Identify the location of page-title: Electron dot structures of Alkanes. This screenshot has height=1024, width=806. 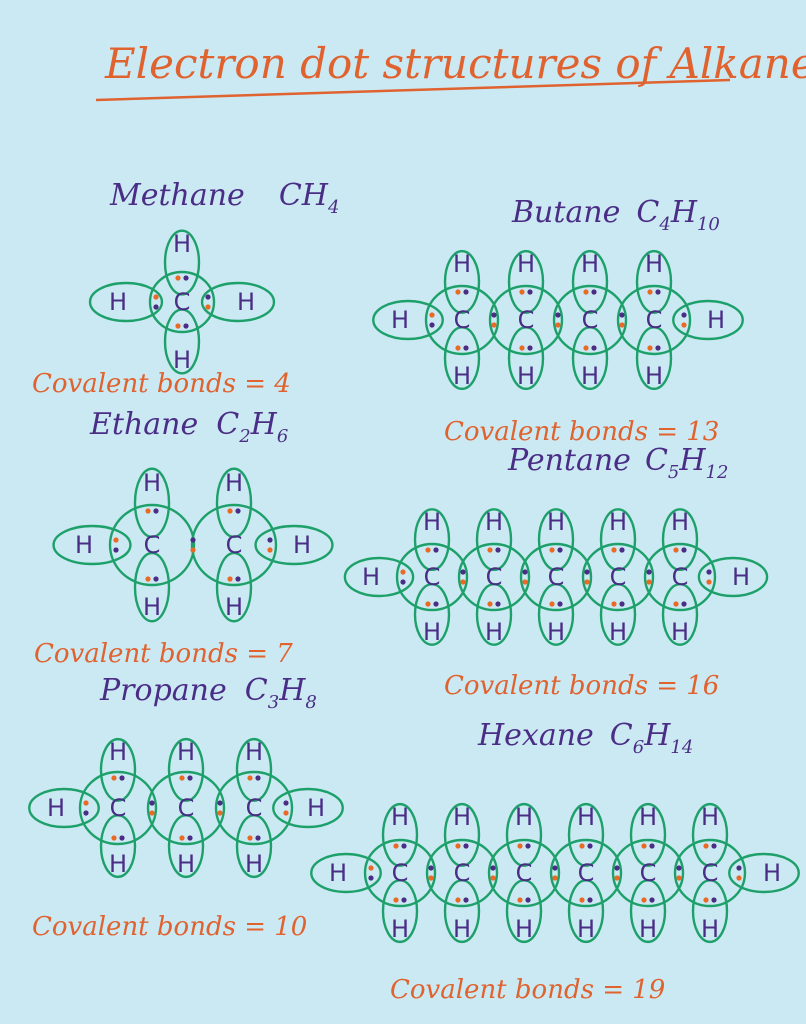
(455, 63).